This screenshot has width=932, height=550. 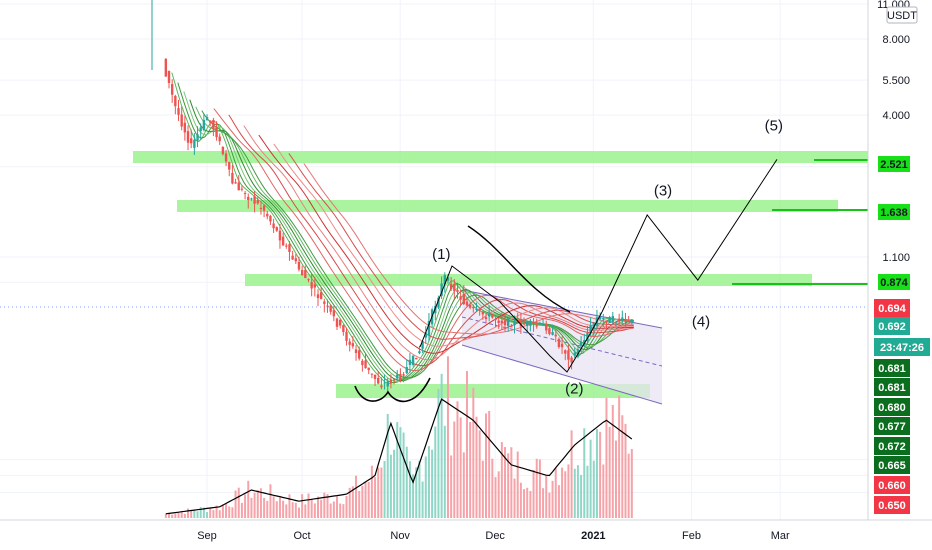 I want to click on price-tick-label: 8.000, so click(x=896, y=40).